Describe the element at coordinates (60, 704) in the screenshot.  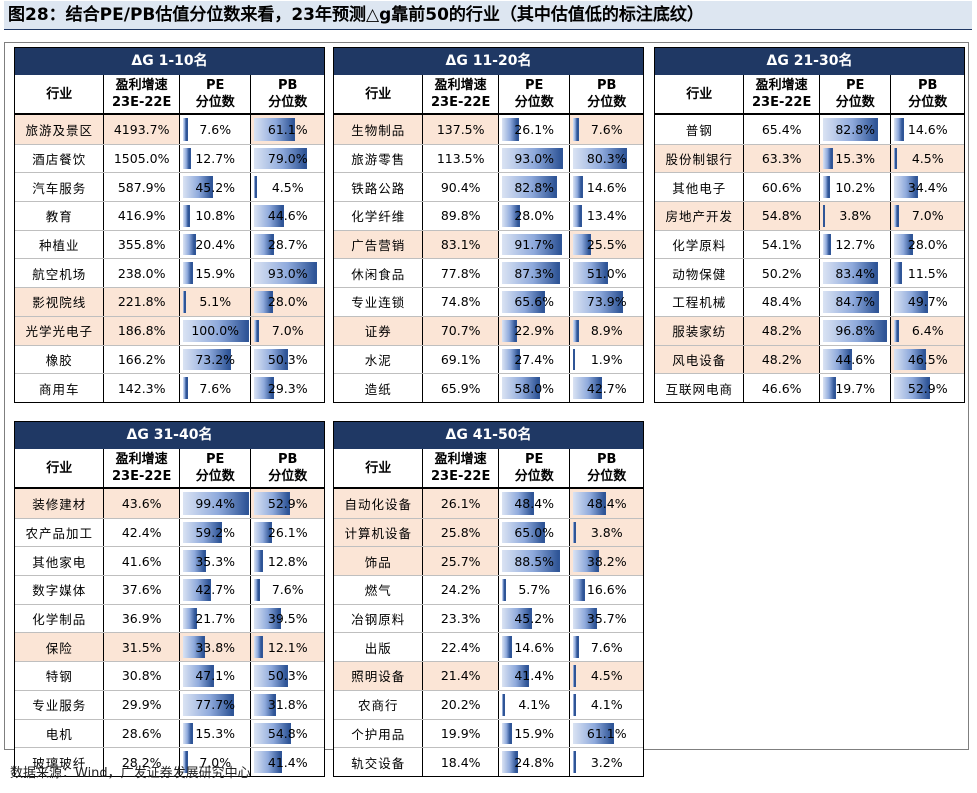
I see `industry-cell: 专业服务` at that location.